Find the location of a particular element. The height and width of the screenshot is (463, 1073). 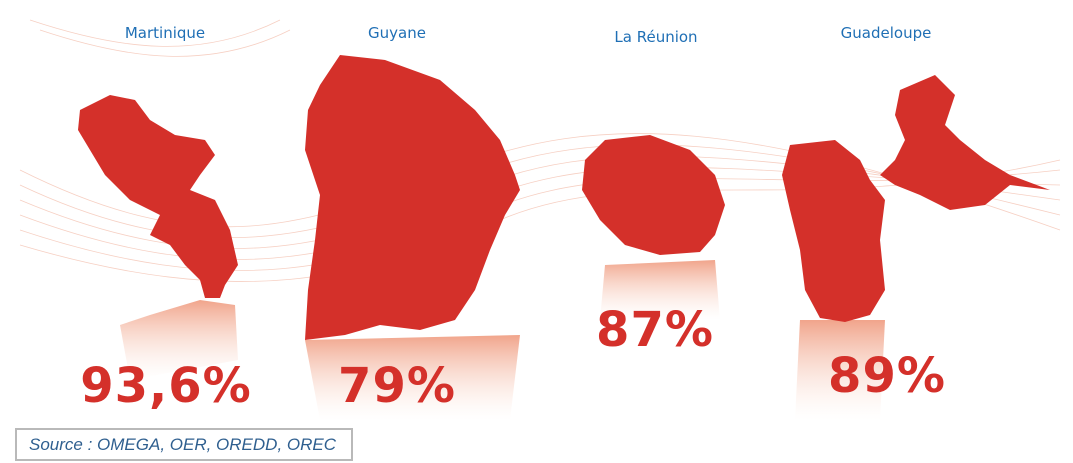

region-name: Guyane is located at coordinates (397, 33).